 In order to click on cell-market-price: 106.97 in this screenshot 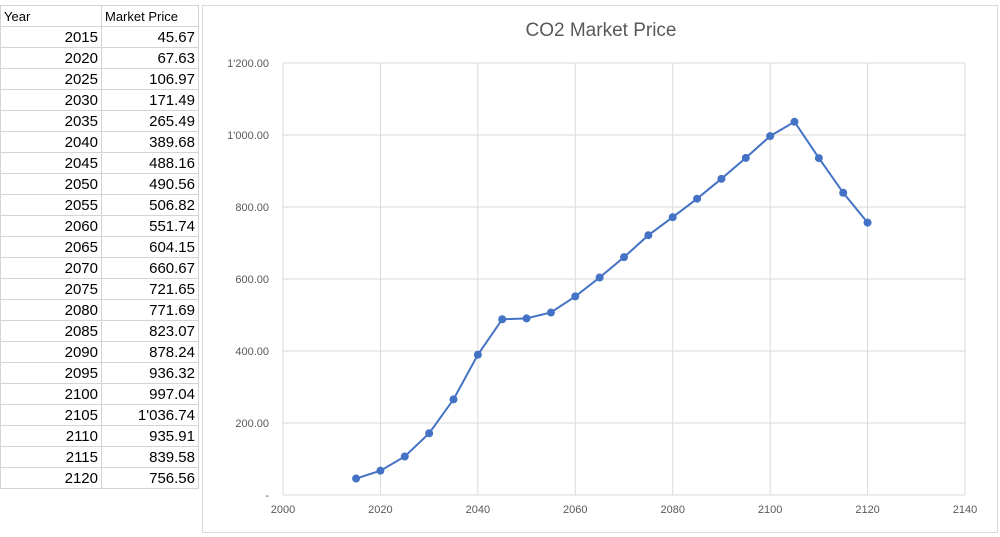, I will do `click(150, 79)`.